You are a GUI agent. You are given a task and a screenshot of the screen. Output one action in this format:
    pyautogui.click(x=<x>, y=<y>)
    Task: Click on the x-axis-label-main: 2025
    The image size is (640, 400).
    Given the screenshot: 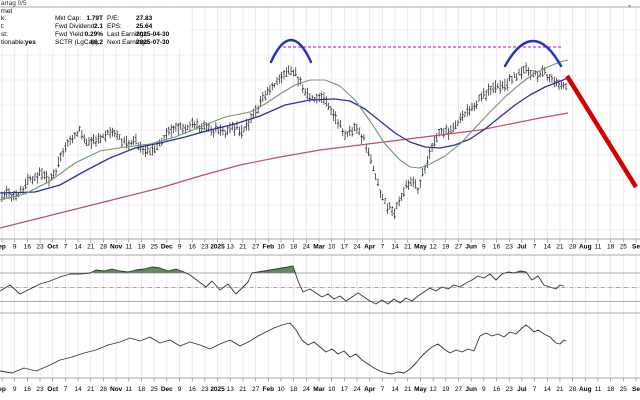 What is the action you would take?
    pyautogui.click(x=217, y=247)
    